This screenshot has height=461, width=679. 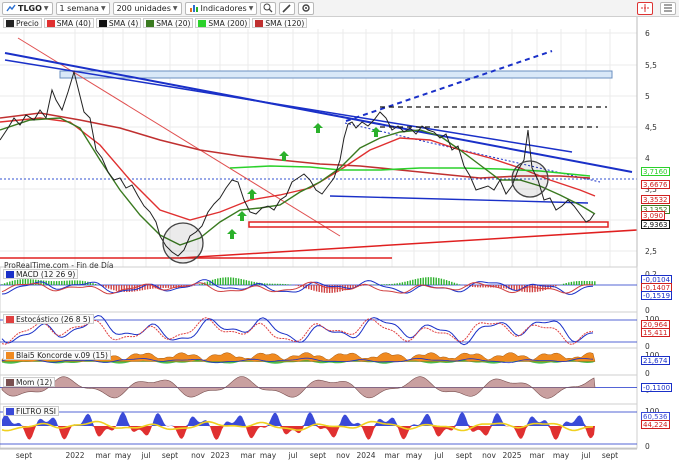 What do you see at coordinates (46, 274) in the screenshot?
I see `indicator-name: MACD (12 26 9)` at bounding box center [46, 274].